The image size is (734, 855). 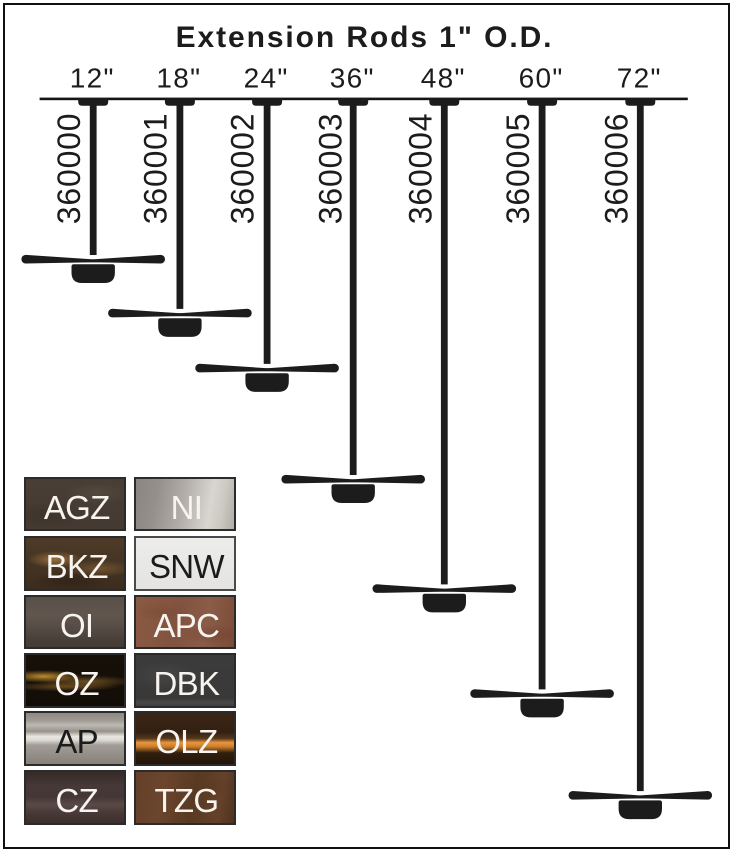 I want to click on svg-text: 12", so click(x=92, y=78).